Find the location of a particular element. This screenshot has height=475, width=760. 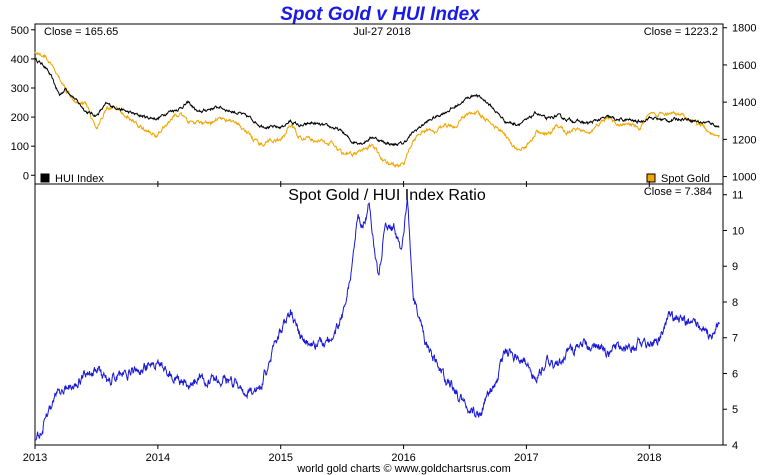

hui-tick-label: 100 is located at coordinates (20, 147).